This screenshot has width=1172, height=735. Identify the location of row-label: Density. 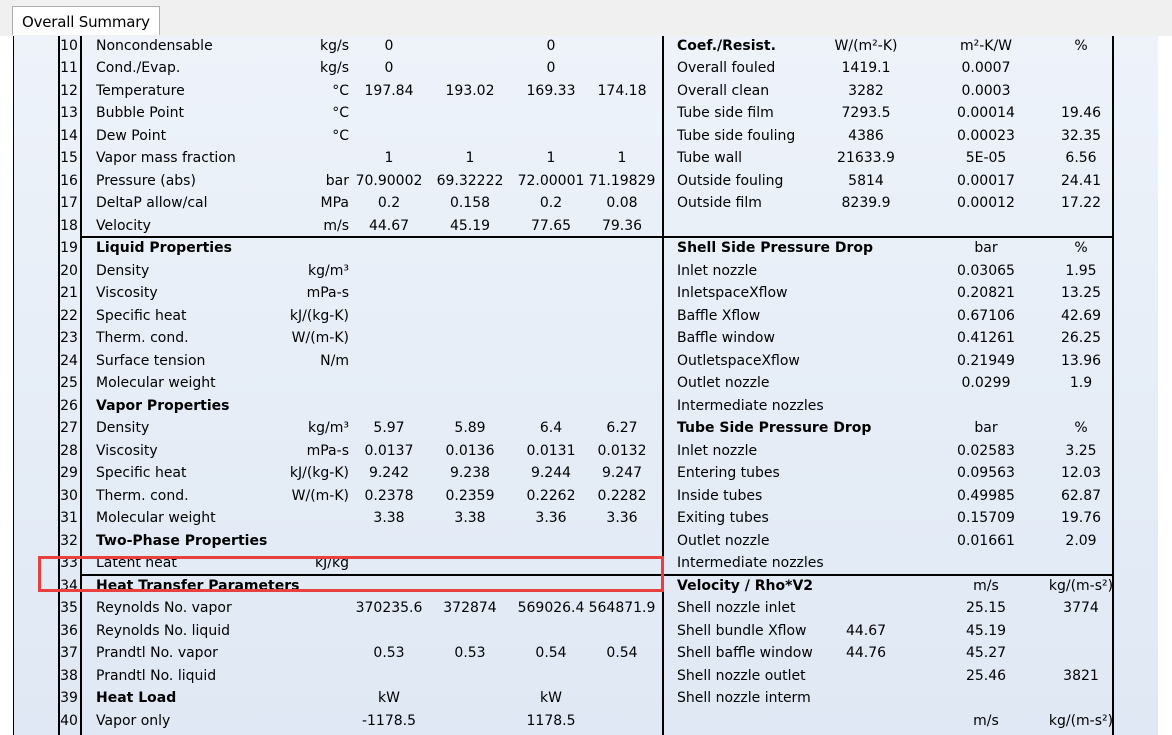
(123, 270).